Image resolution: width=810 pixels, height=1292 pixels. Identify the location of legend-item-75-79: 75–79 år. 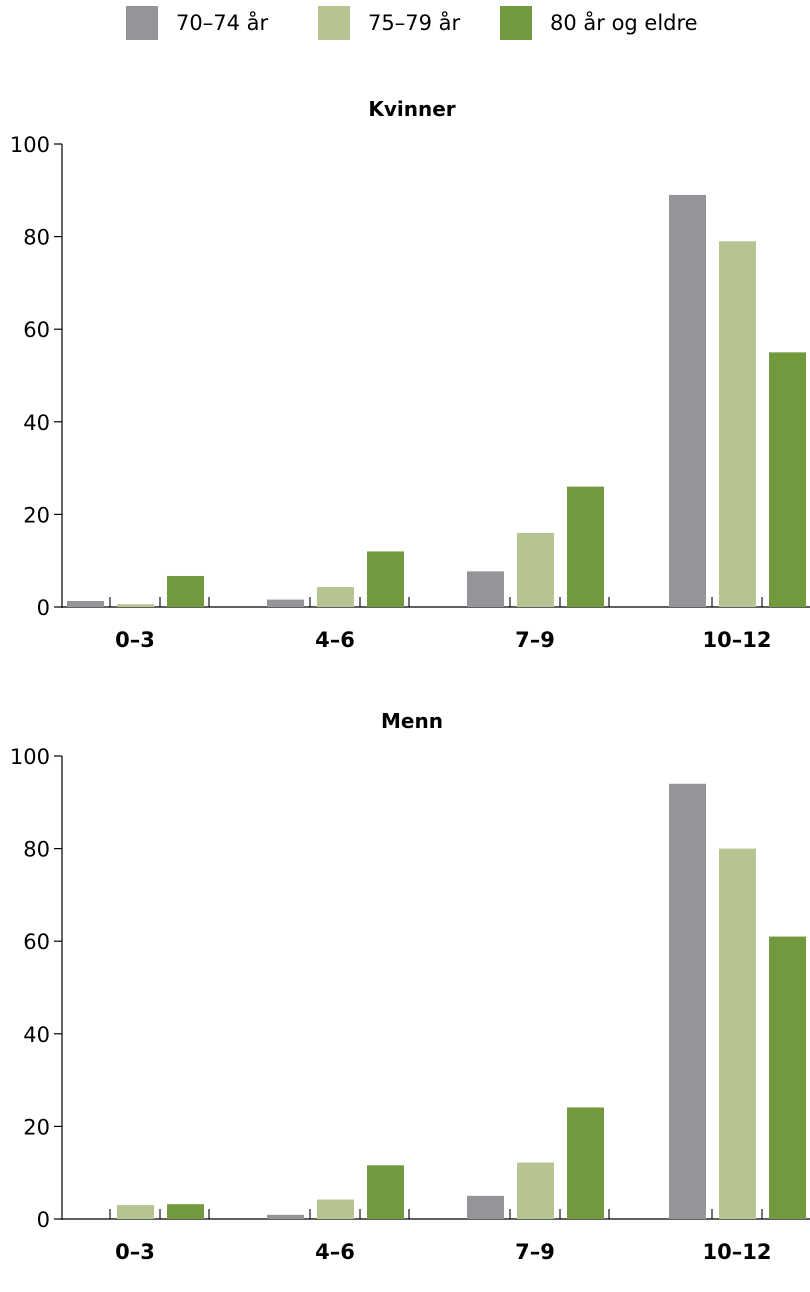
(389, 23).